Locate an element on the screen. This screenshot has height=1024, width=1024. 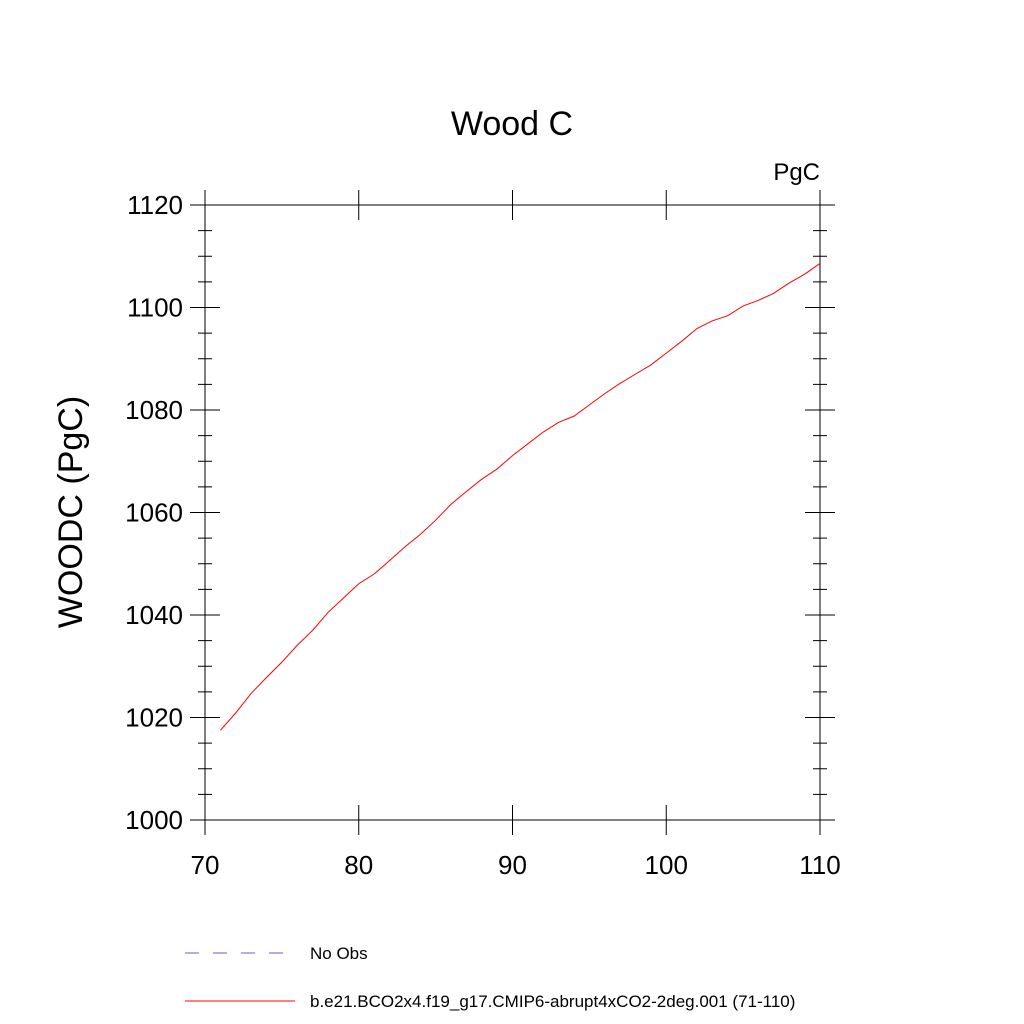
units-label: PgC is located at coordinates (796, 172).